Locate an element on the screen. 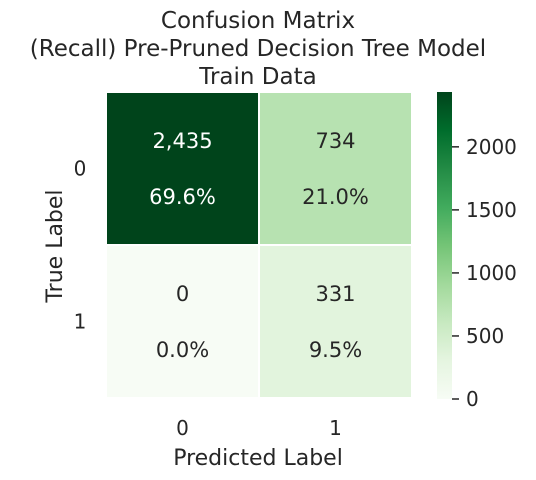  y-axis-ticks: 01 is located at coordinates (80, 245).